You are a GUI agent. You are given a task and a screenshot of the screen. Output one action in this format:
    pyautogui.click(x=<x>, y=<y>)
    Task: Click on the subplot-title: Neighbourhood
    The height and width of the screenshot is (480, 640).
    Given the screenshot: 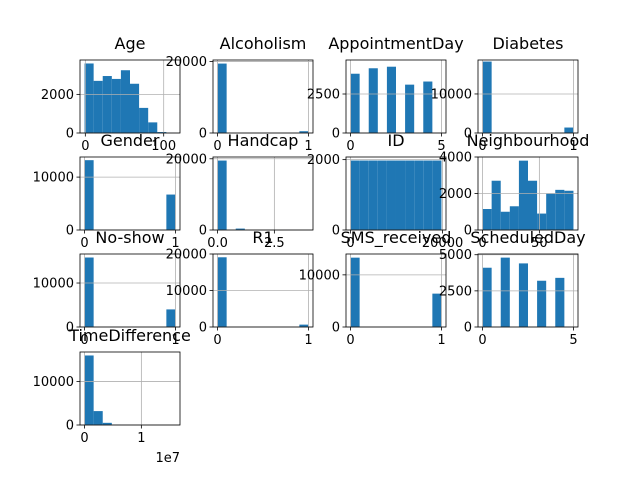 What is the action you would take?
    pyautogui.click(x=528, y=140)
    